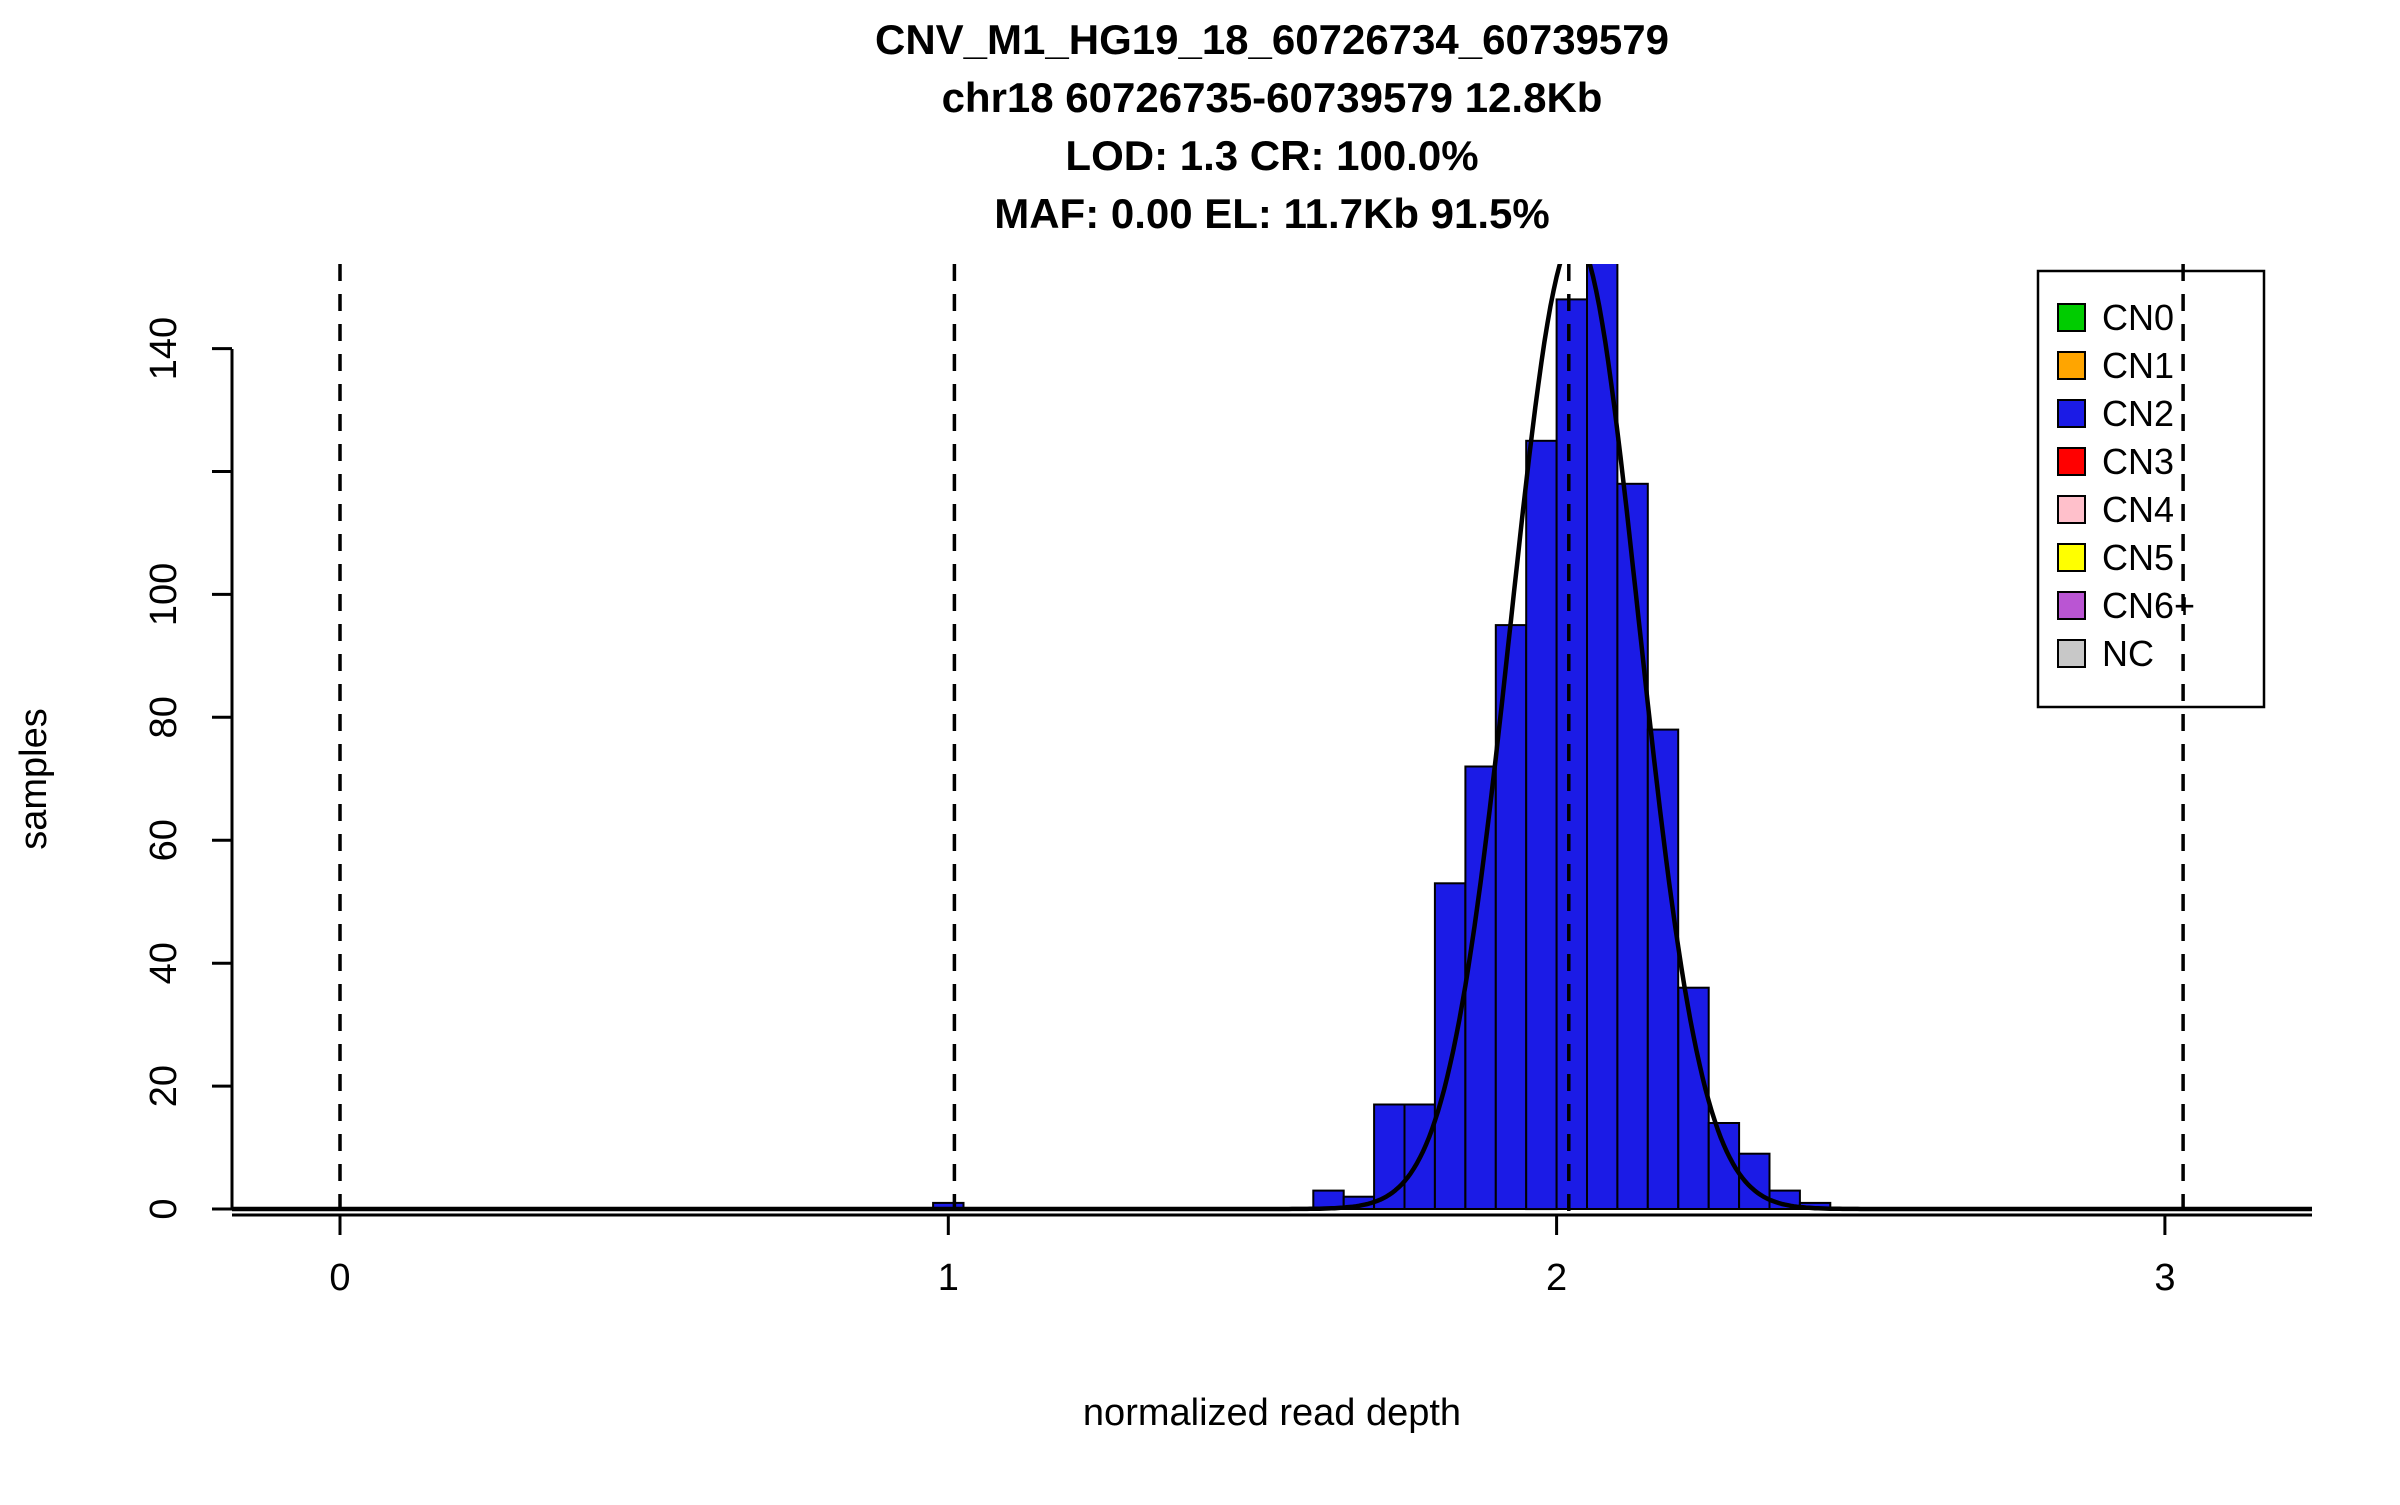  Describe the element at coordinates (2138, 509) in the screenshot. I see `legend-label-cn4: CN4` at that location.